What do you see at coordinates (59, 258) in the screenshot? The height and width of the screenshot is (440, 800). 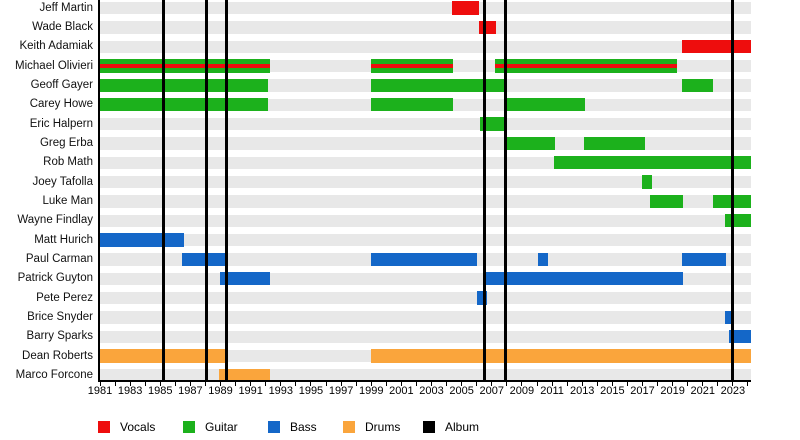 I see `member-name: Paul Carman` at bounding box center [59, 258].